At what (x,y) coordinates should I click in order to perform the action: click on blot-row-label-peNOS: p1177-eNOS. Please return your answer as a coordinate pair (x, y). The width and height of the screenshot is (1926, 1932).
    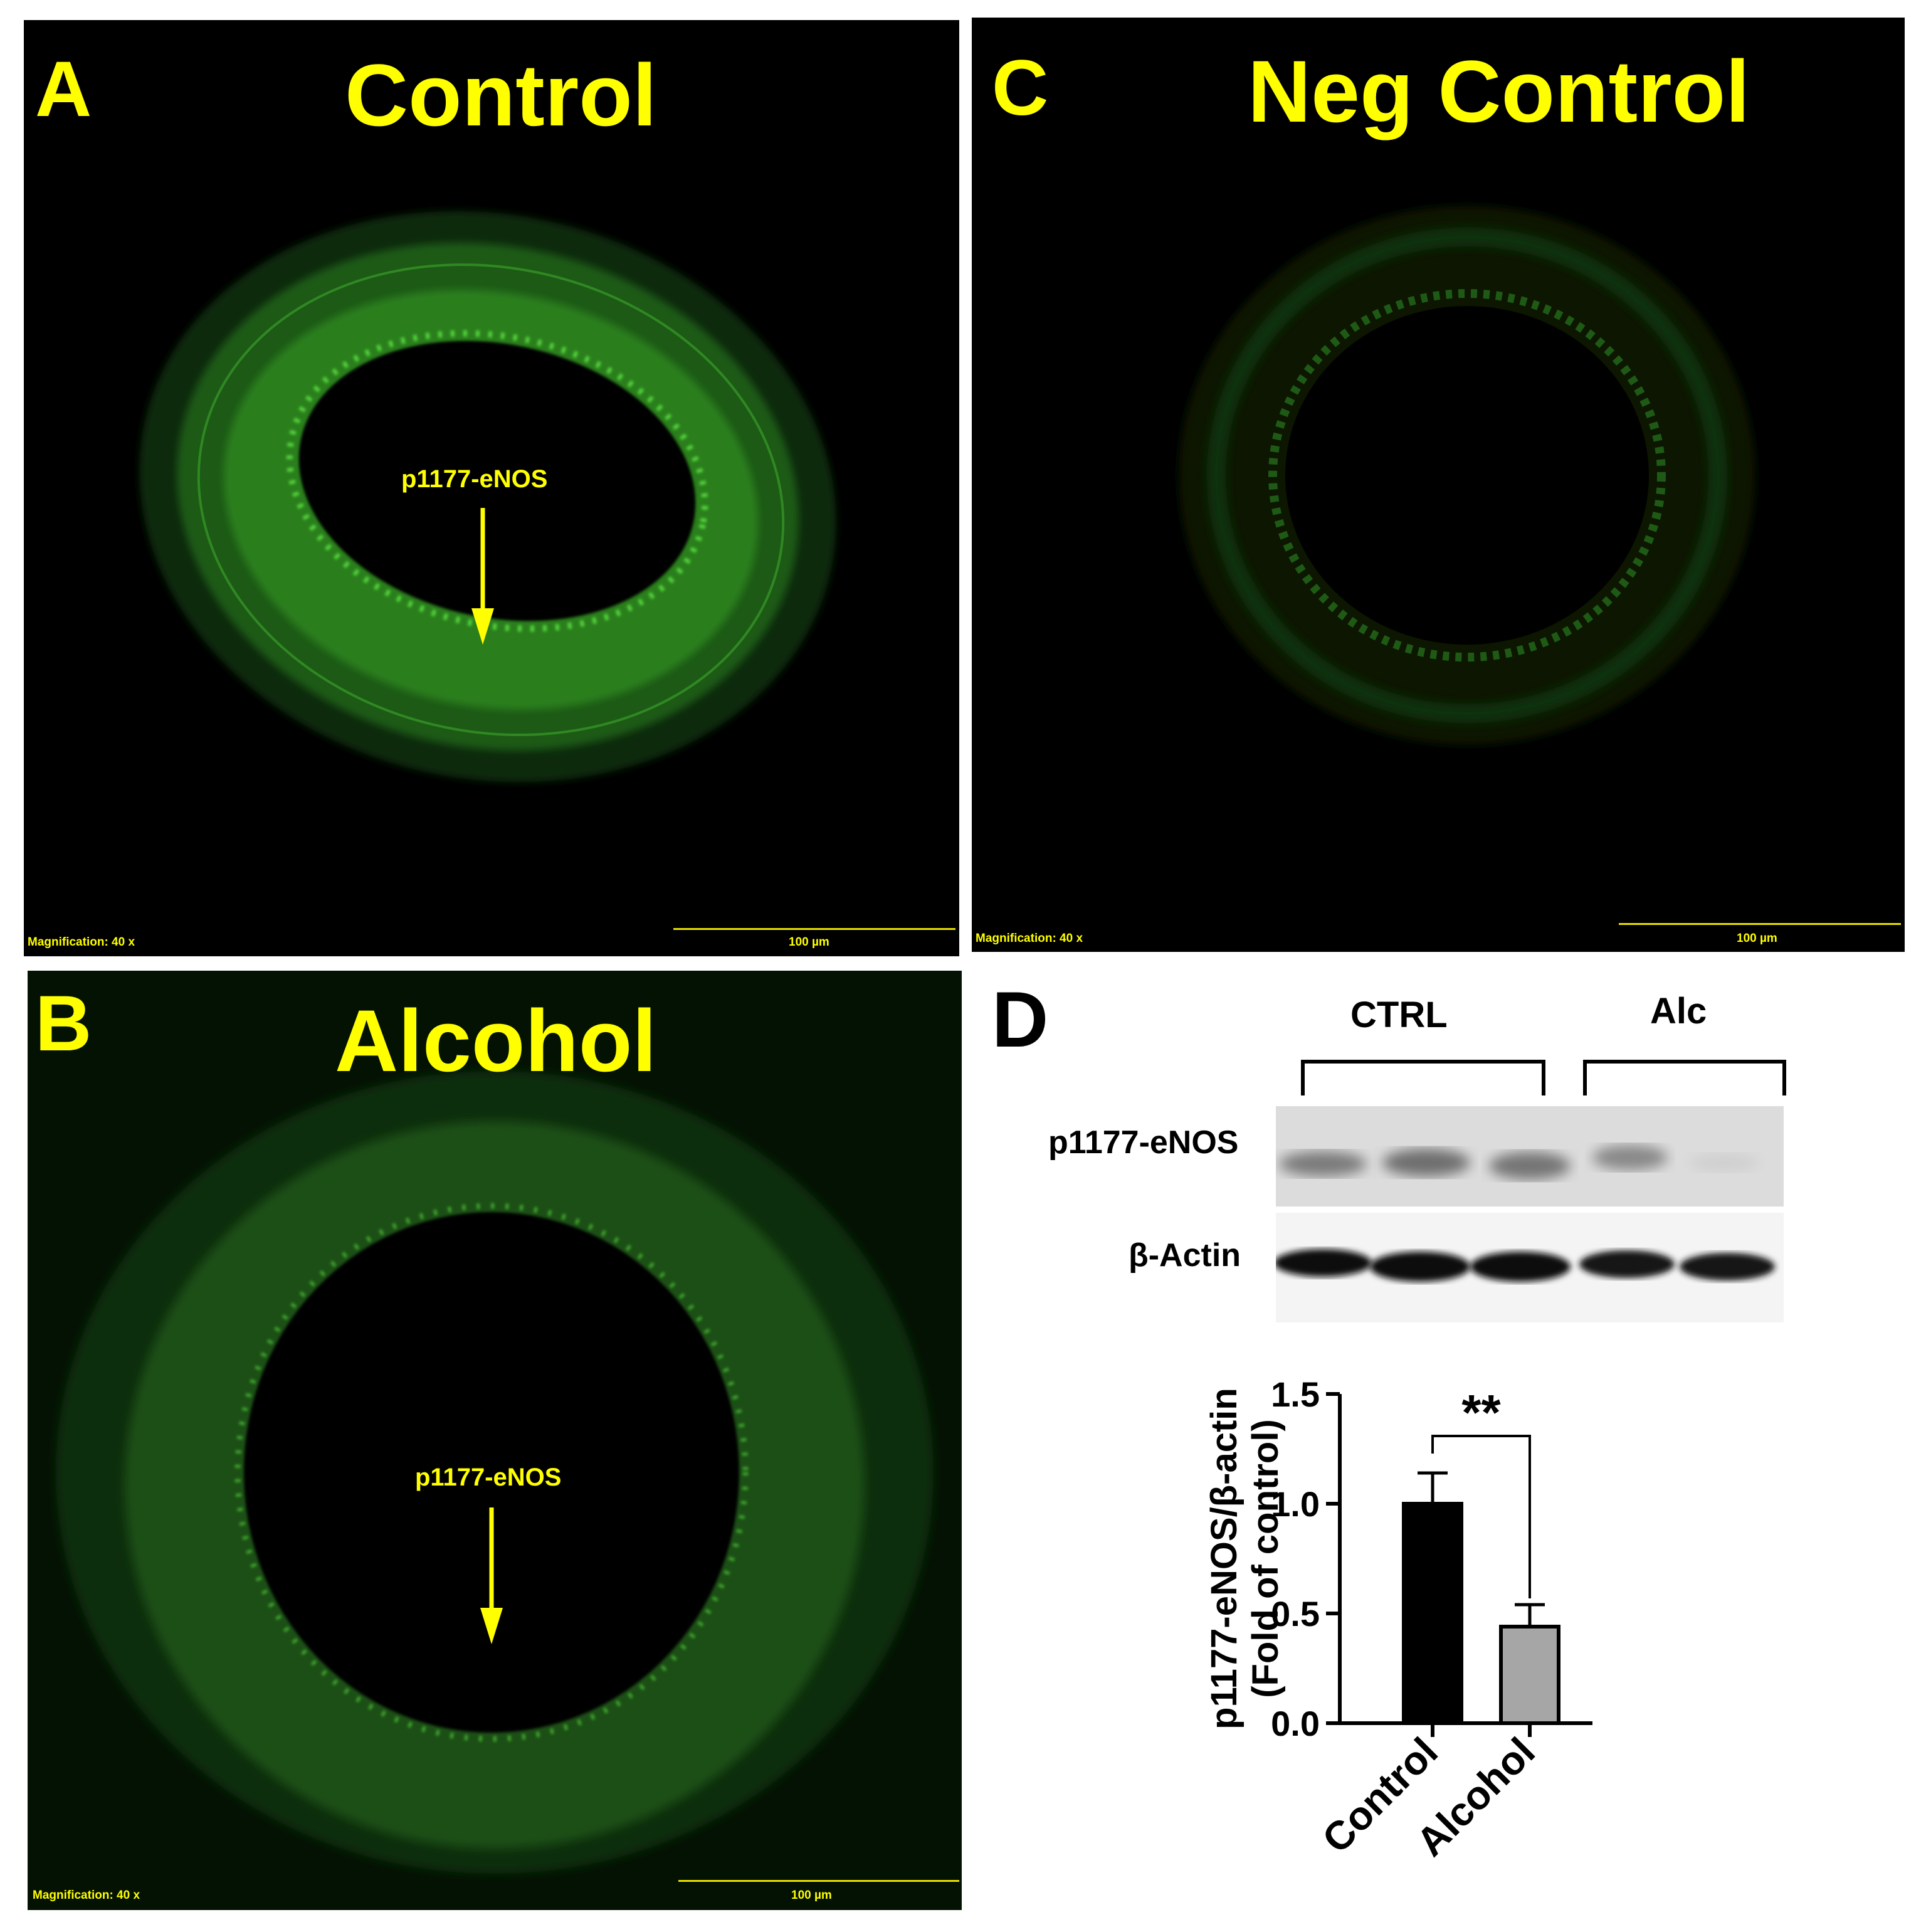
    Looking at the image, I should click on (1143, 1142).